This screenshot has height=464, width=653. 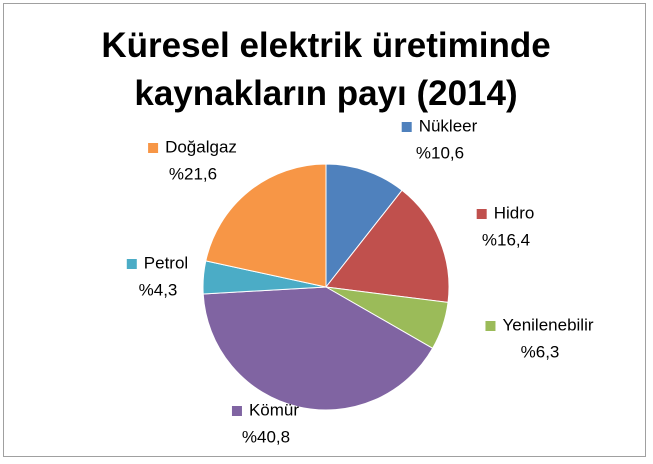 I want to click on legend-label: Kömür, so click(x=274, y=409).